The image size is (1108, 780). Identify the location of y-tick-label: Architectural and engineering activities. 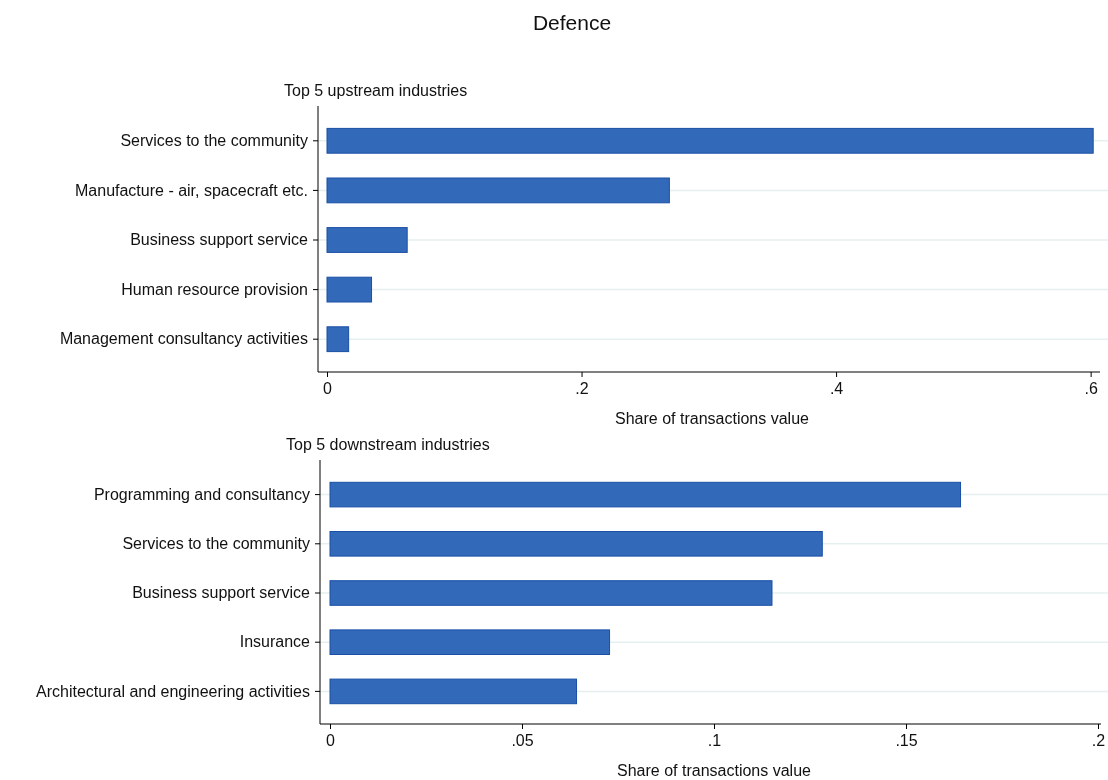
(173, 691).